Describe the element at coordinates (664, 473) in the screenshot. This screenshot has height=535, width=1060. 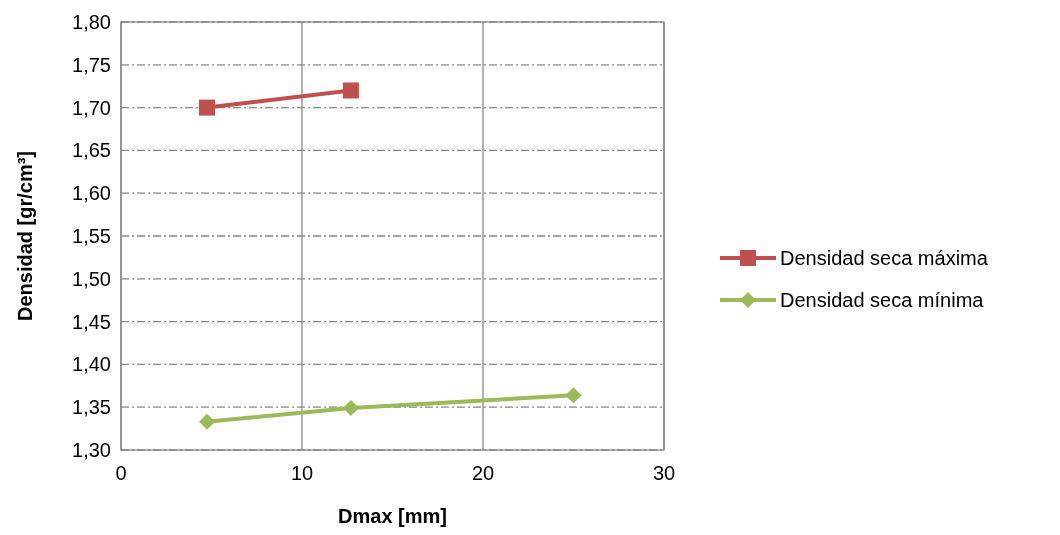
I see `x-tick-label: 30` at that location.